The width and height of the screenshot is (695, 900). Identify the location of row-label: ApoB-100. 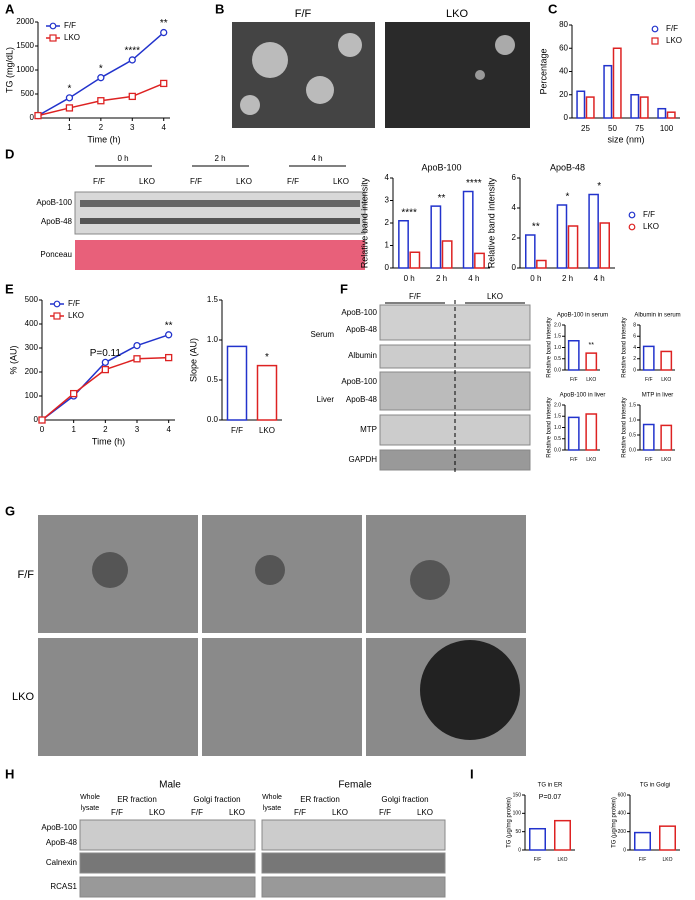
(59, 827).